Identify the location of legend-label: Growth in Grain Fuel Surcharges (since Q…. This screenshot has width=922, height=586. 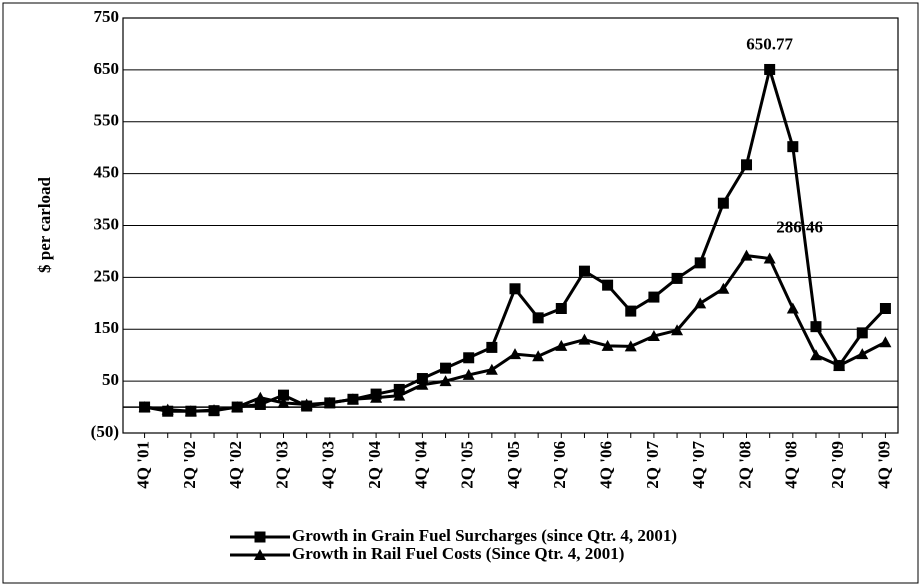
(484, 535).